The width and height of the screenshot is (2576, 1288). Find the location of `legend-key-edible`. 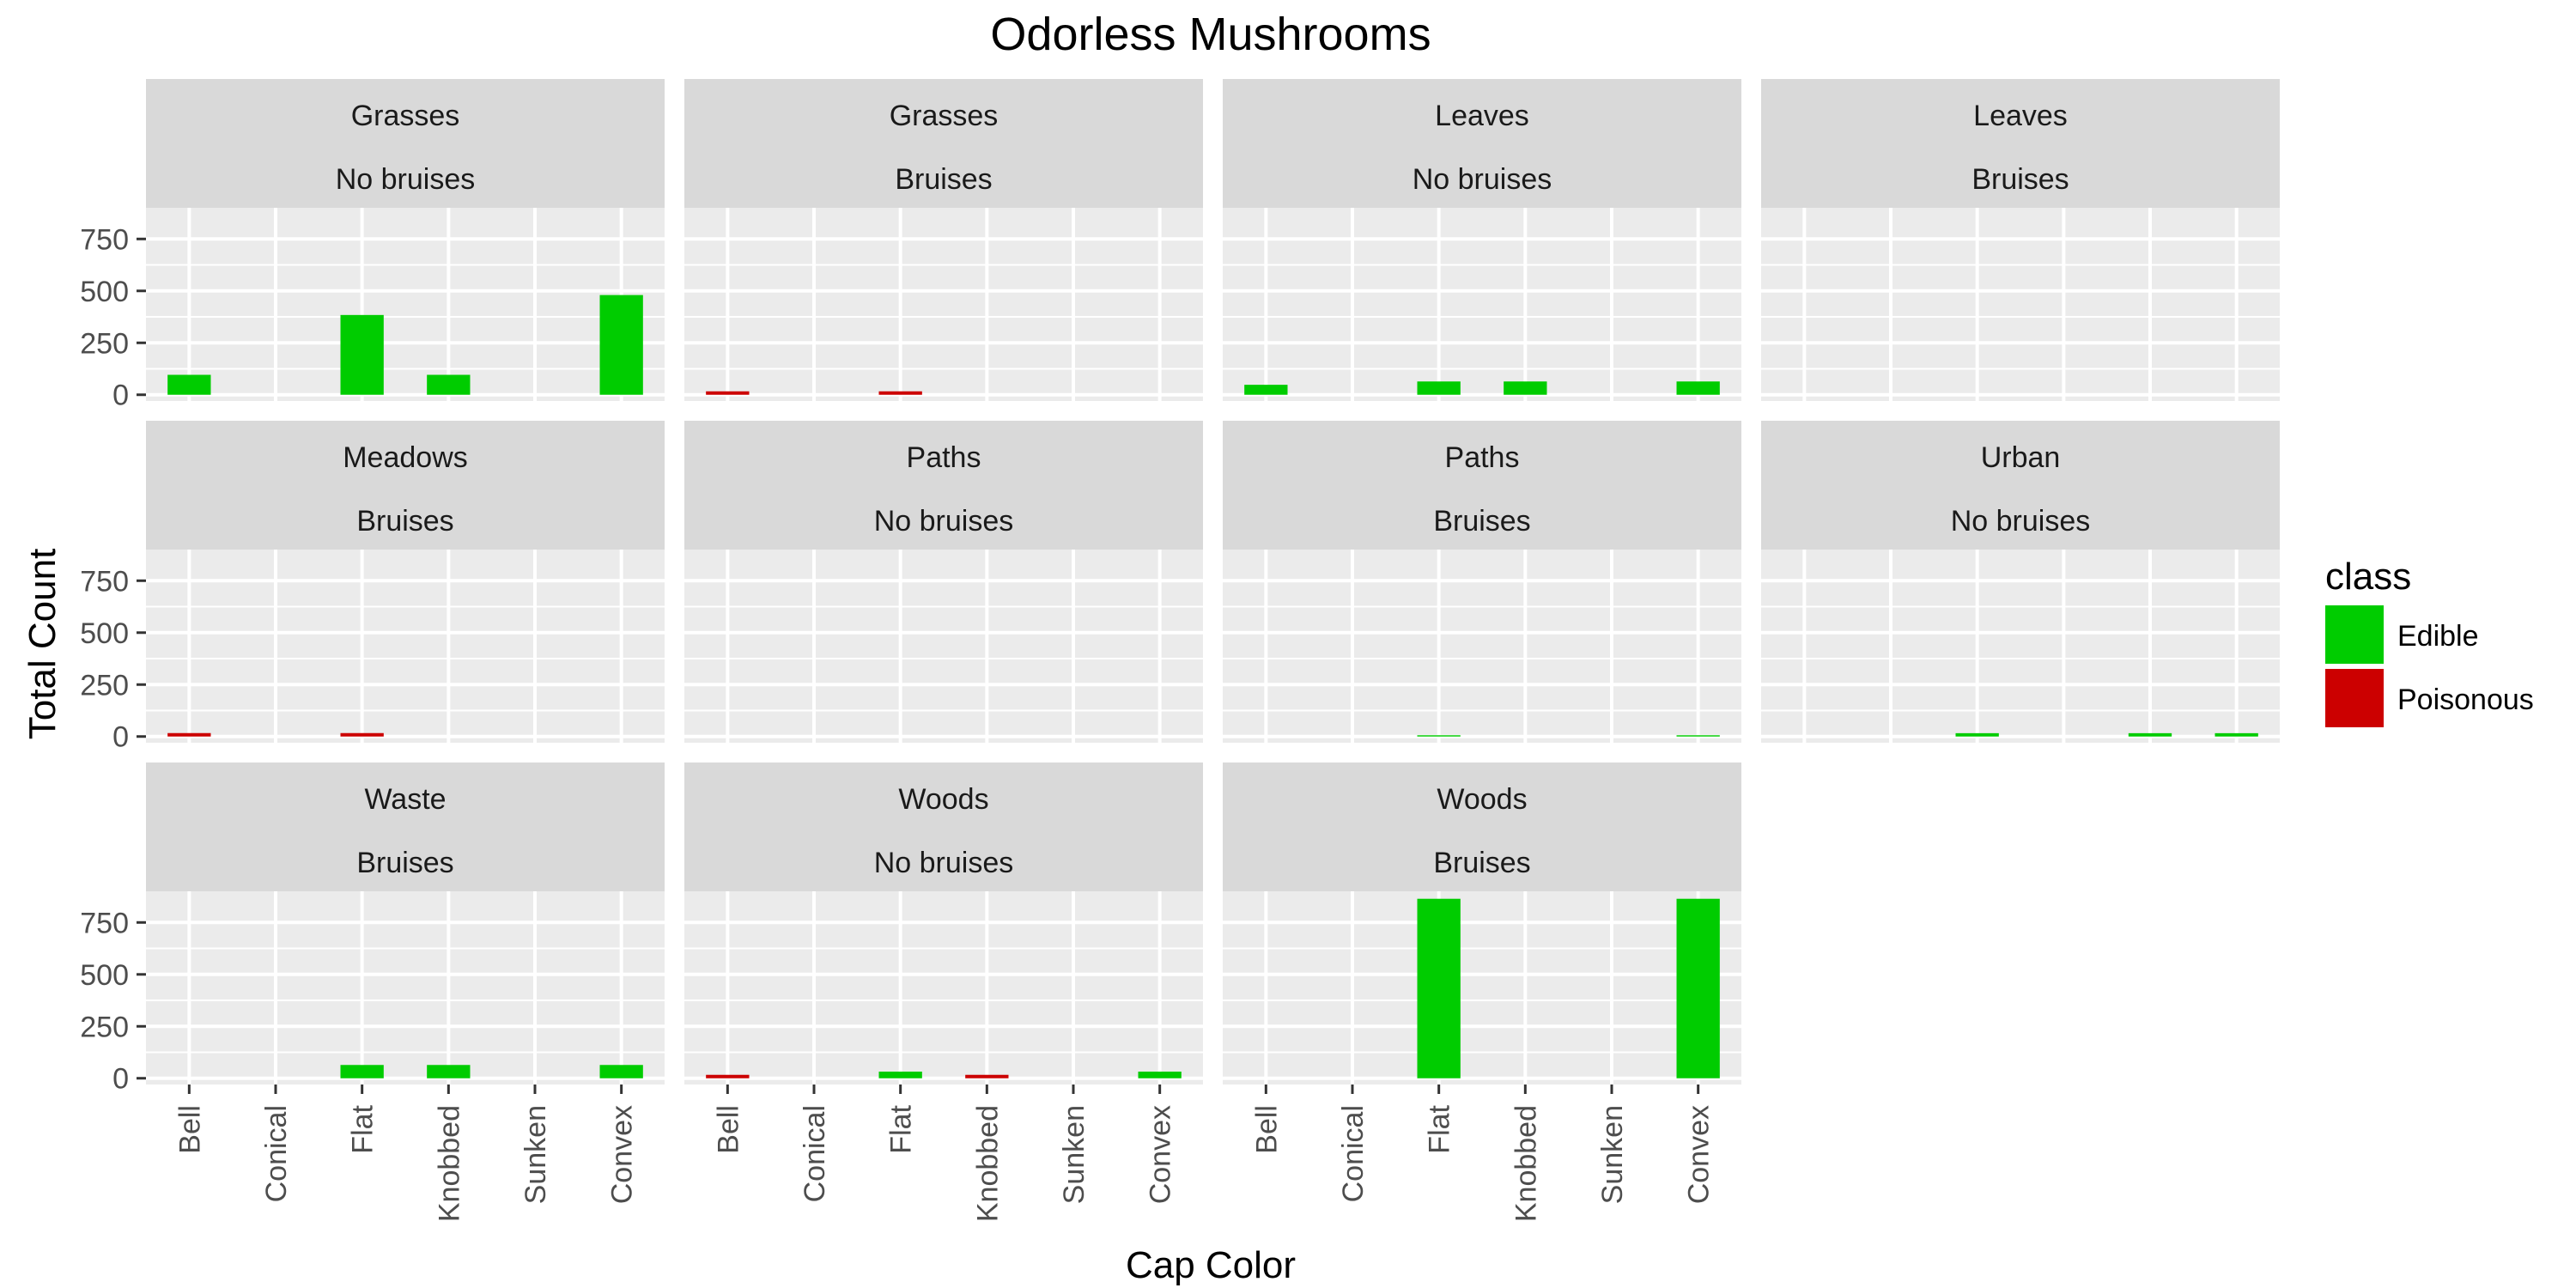

legend-key-edible is located at coordinates (2354, 634).